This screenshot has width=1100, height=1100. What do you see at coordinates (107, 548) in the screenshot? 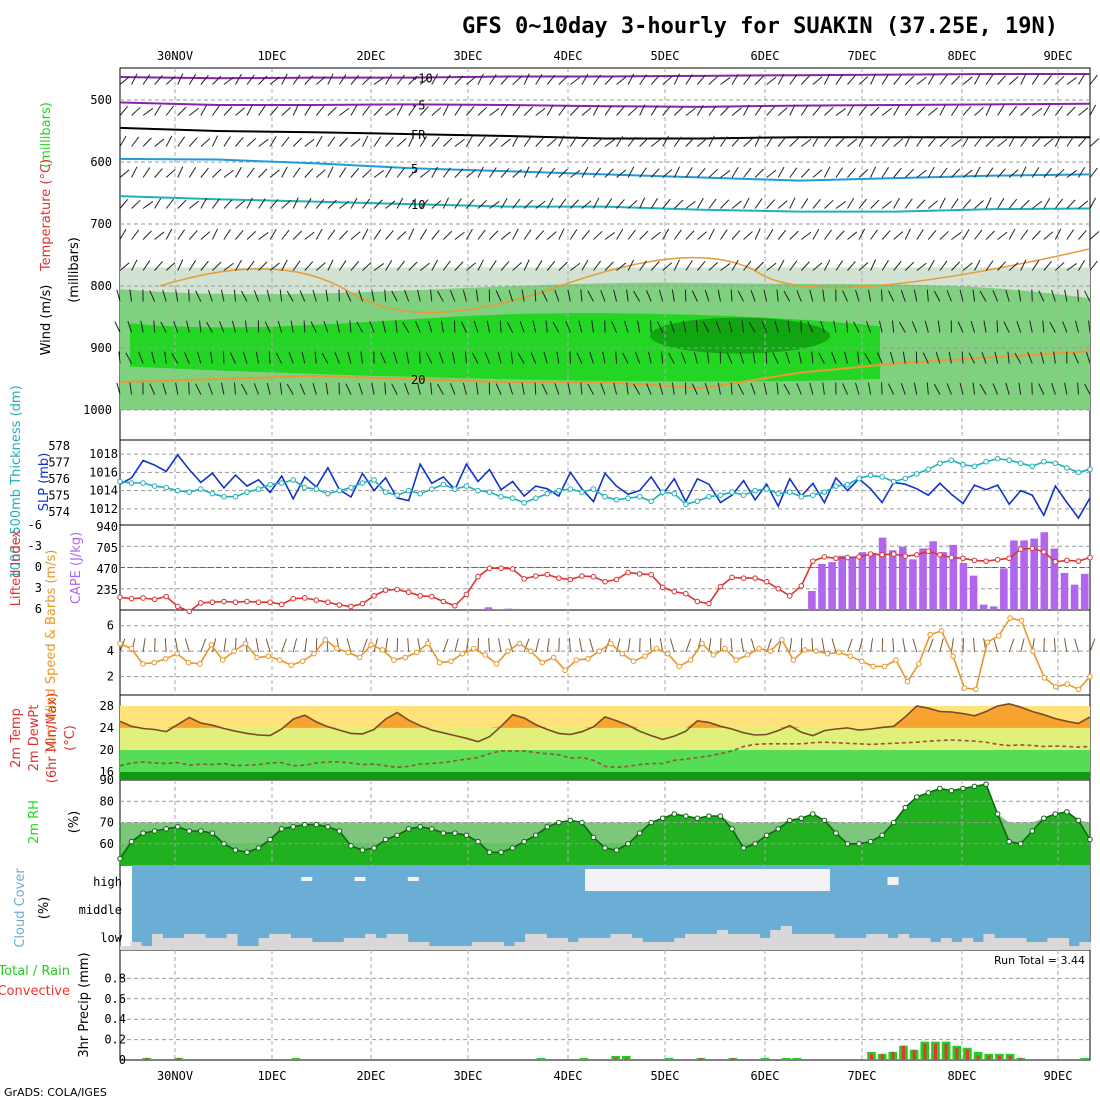
I see `cape-tick-label: 705` at bounding box center [107, 548].